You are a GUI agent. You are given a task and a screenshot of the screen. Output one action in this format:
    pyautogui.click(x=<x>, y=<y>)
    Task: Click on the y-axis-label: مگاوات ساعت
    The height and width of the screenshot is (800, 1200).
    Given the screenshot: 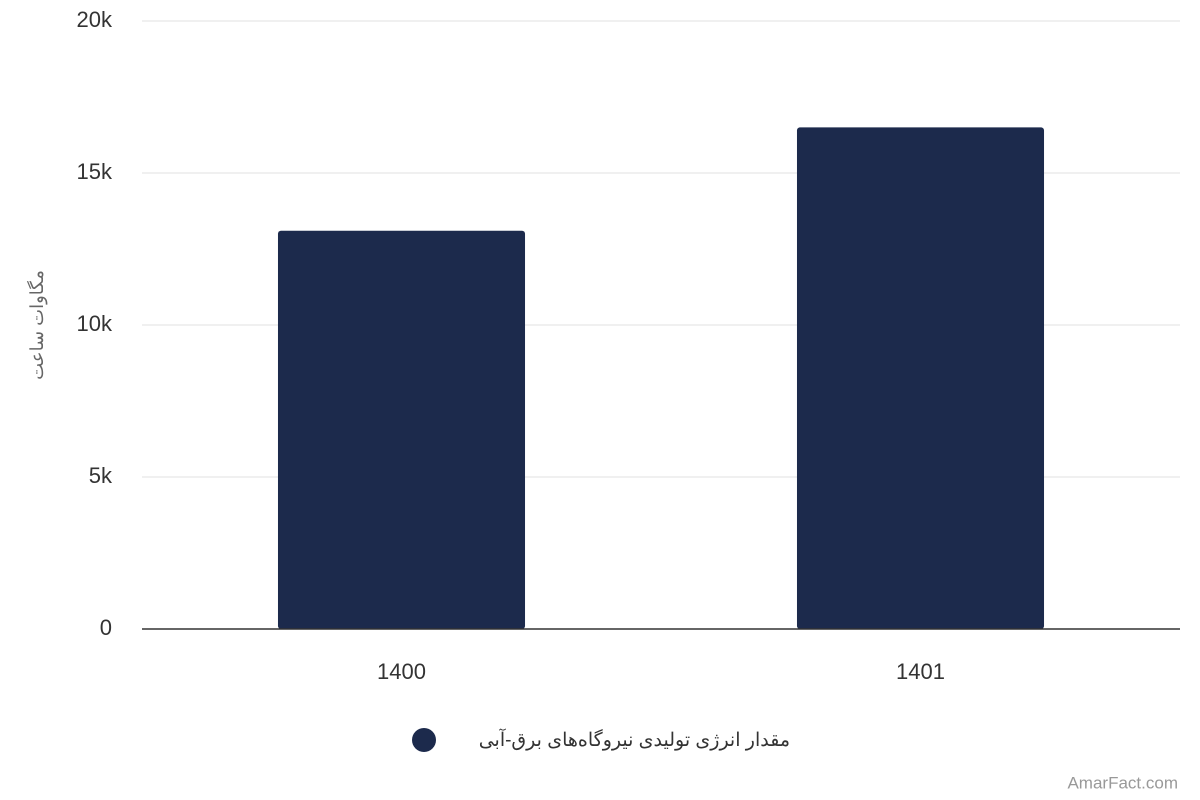 What is the action you would take?
    pyautogui.click(x=37, y=325)
    